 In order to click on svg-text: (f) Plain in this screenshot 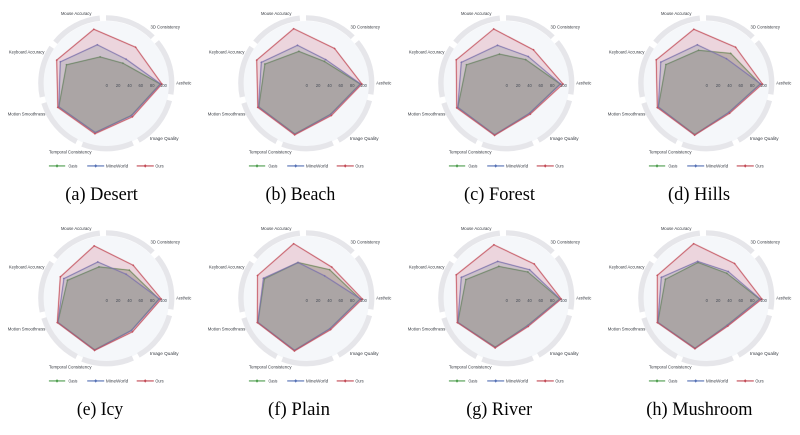, I will do `click(299, 409)`.